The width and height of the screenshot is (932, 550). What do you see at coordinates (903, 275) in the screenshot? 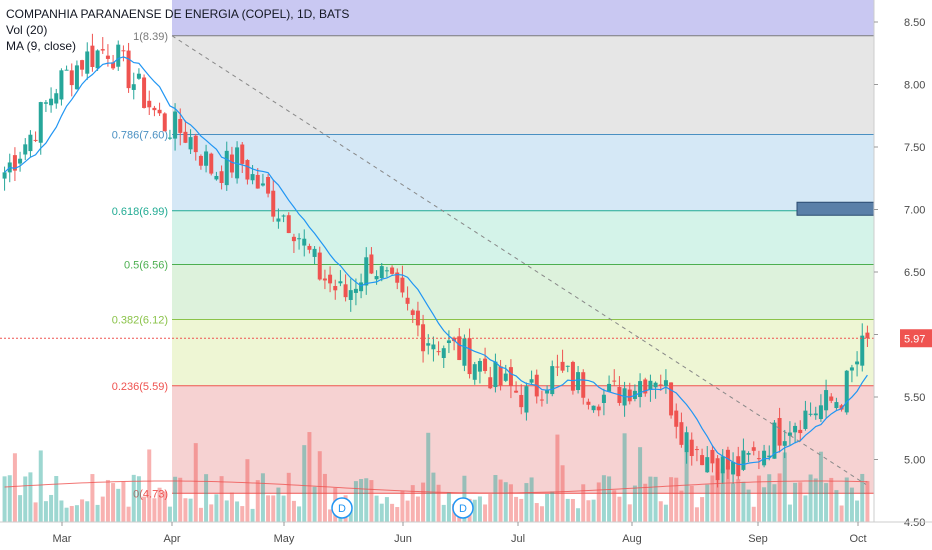
I see `price-axis` at bounding box center [903, 275].